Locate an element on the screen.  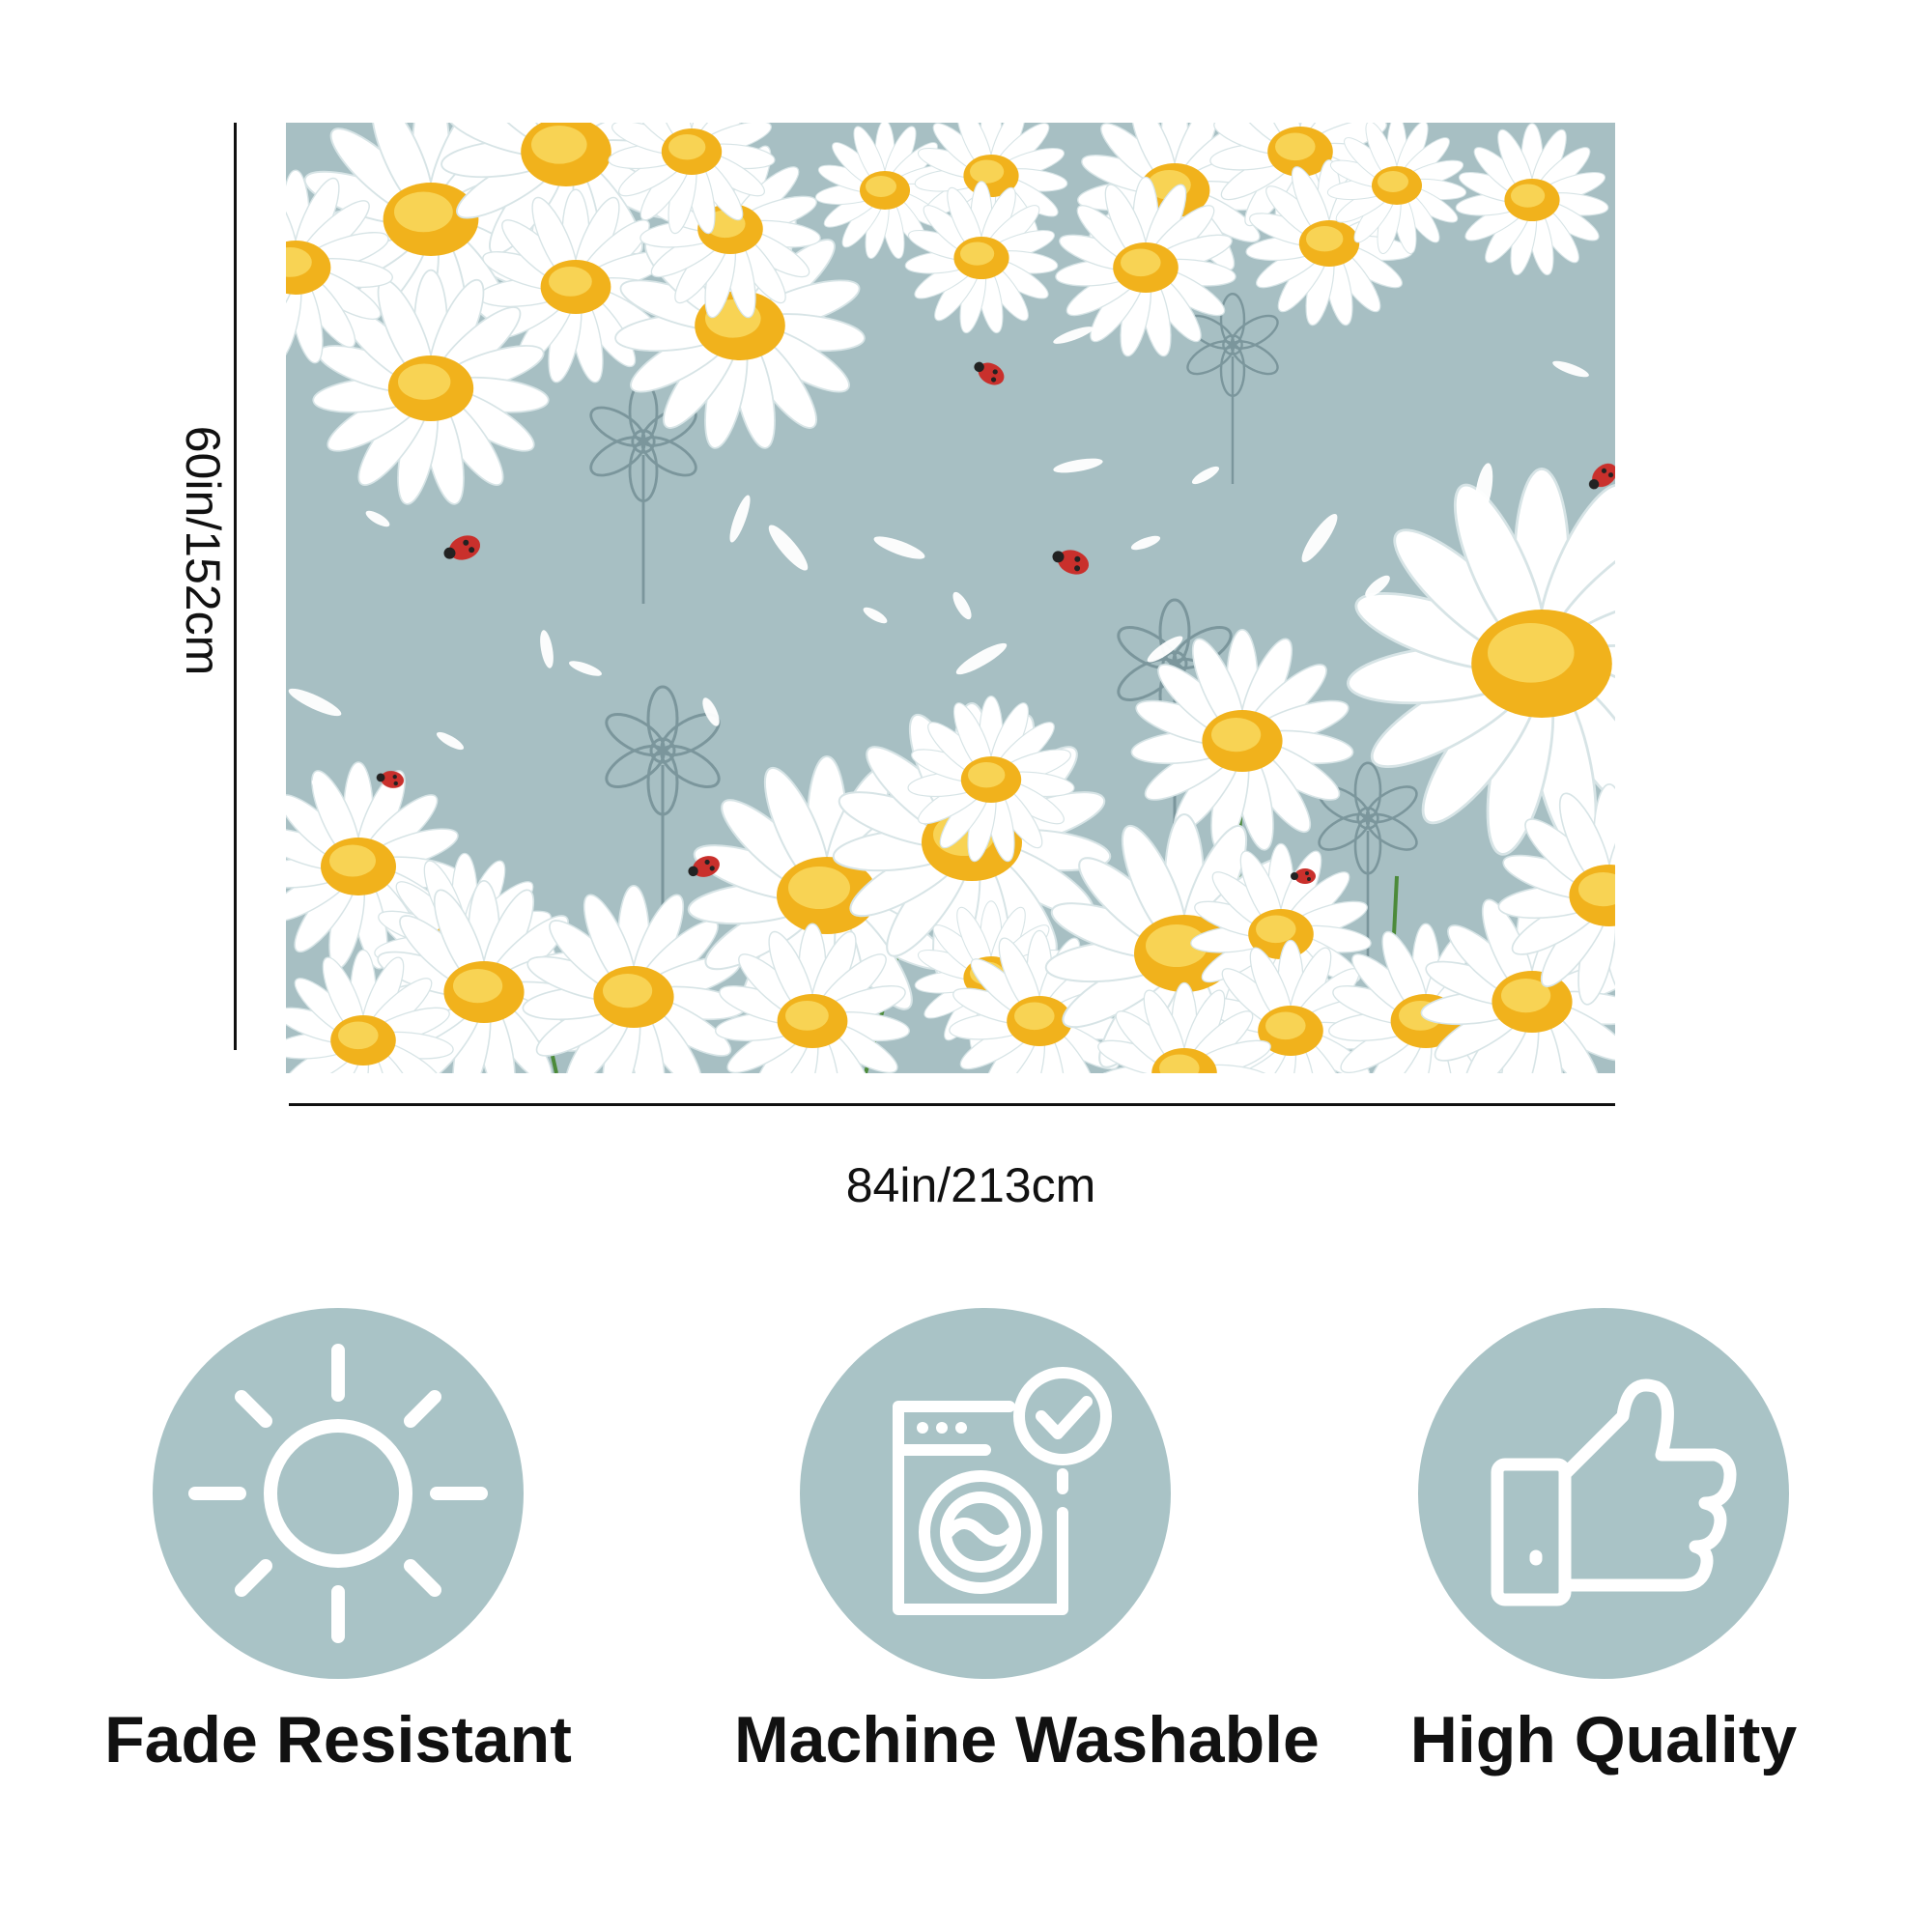
height-dimension-label: 60in/152cm is located at coordinates (203, 550).